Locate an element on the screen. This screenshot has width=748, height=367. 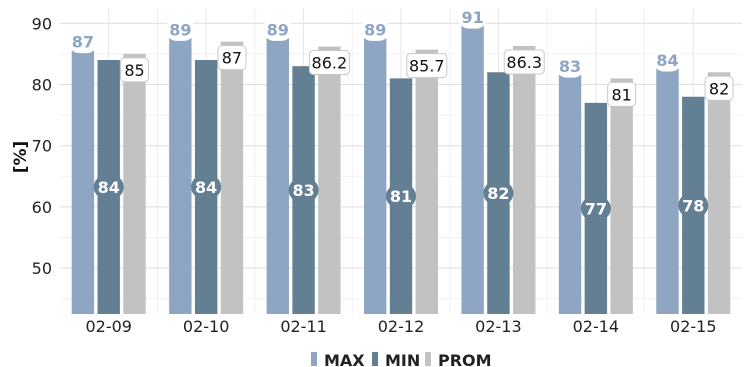
prom-data-label: 86.3 is located at coordinates (524, 62).